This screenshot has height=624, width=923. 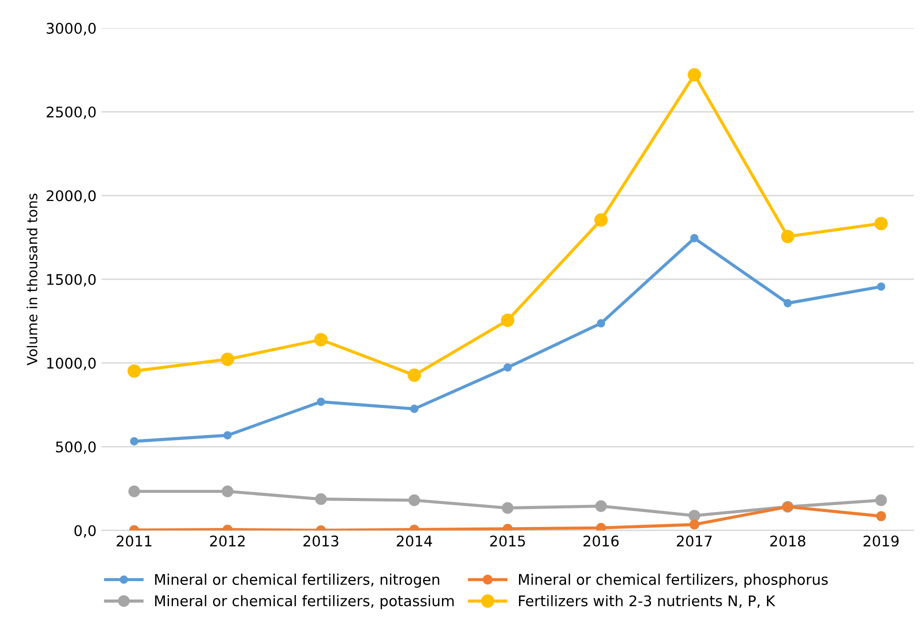 What do you see at coordinates (71, 280) in the screenshot?
I see `y-tick-label: 1500,0` at bounding box center [71, 280].